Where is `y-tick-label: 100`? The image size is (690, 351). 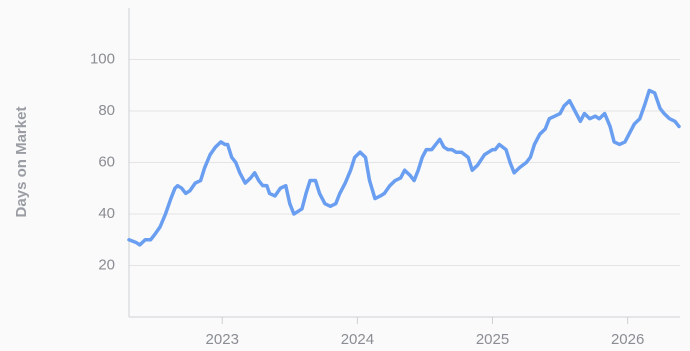
y-tick-label: 100 is located at coordinates (102, 58).